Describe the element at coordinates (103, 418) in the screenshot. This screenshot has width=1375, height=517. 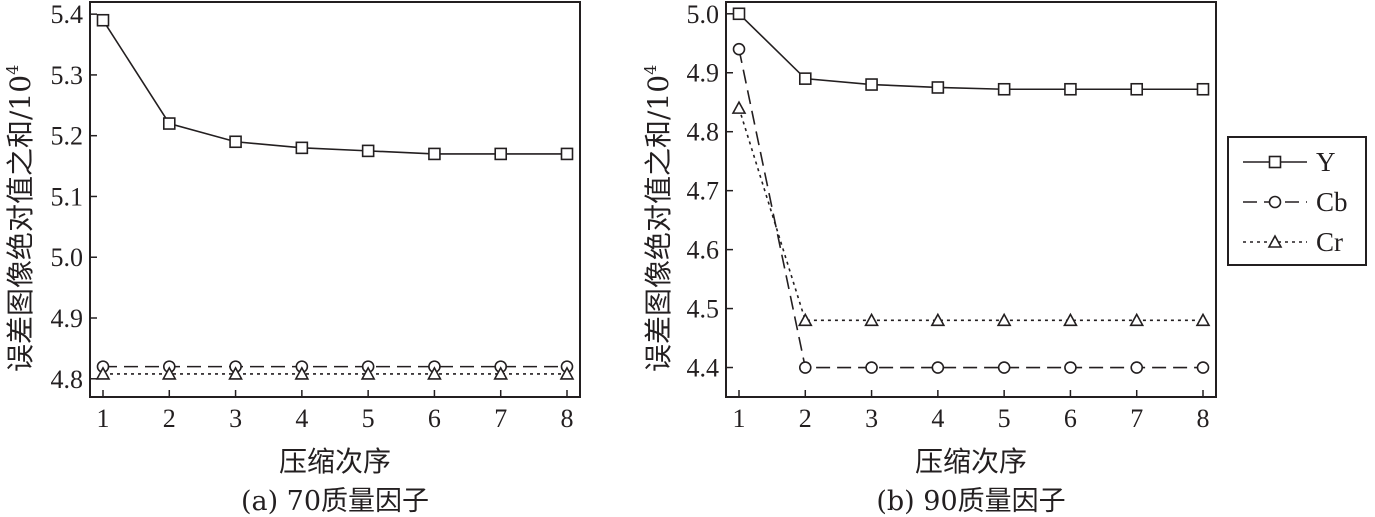
I see `chart-a-xtick-label: 1` at that location.